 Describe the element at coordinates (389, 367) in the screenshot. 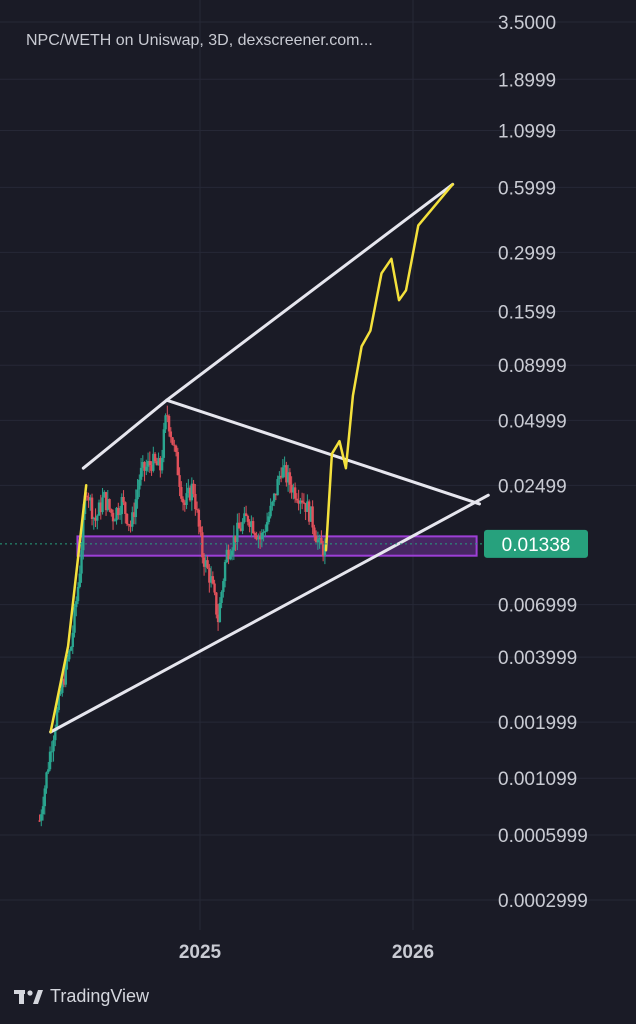

I see `forecast-path` at that location.